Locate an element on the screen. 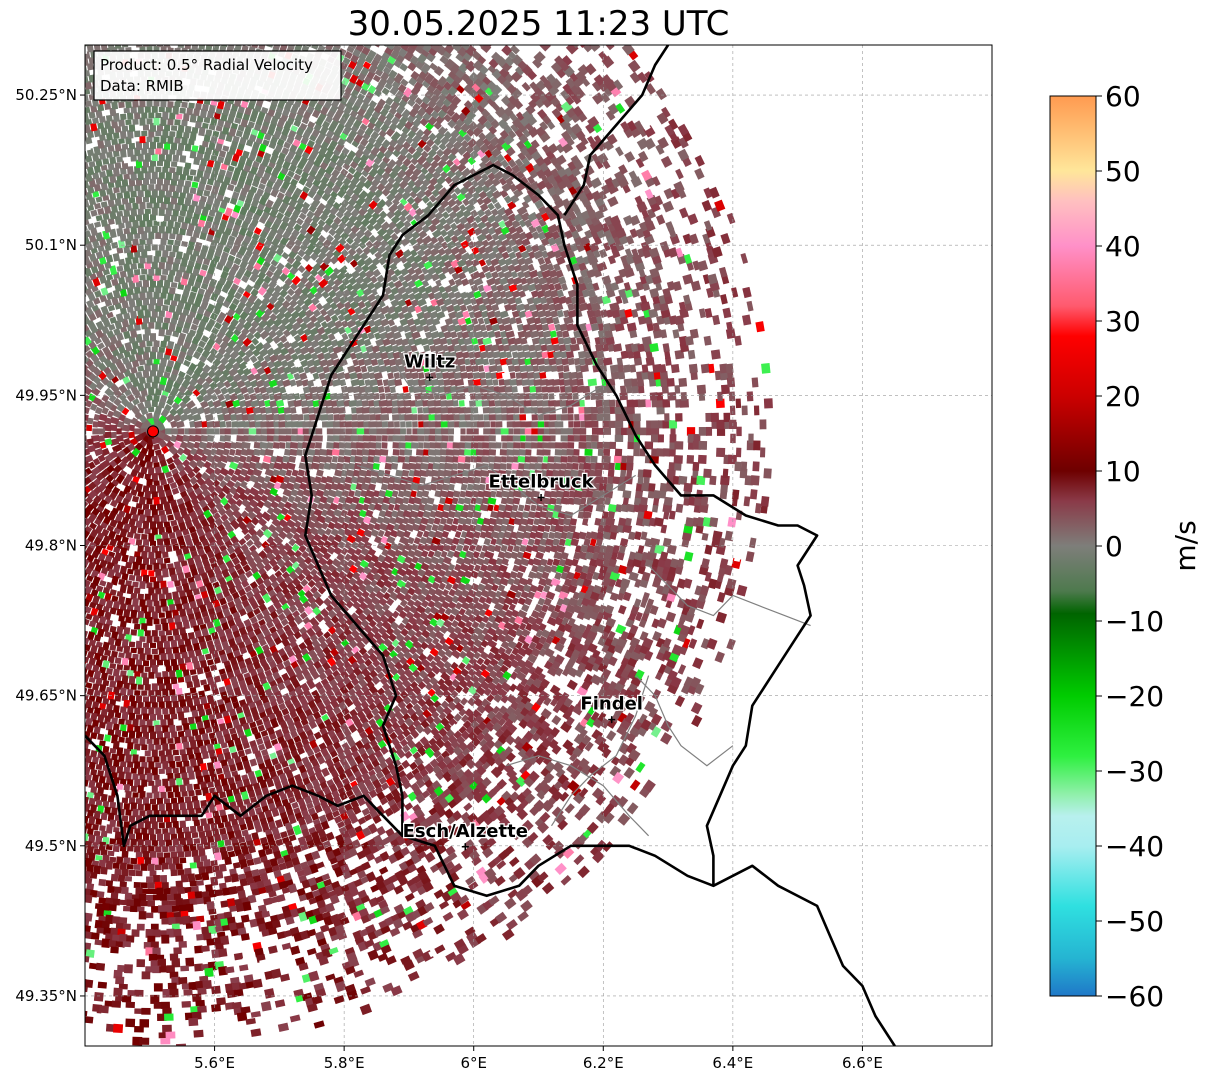 This screenshot has width=1207, height=1081. data-source-label: Data: RMIB is located at coordinates (142, 86).